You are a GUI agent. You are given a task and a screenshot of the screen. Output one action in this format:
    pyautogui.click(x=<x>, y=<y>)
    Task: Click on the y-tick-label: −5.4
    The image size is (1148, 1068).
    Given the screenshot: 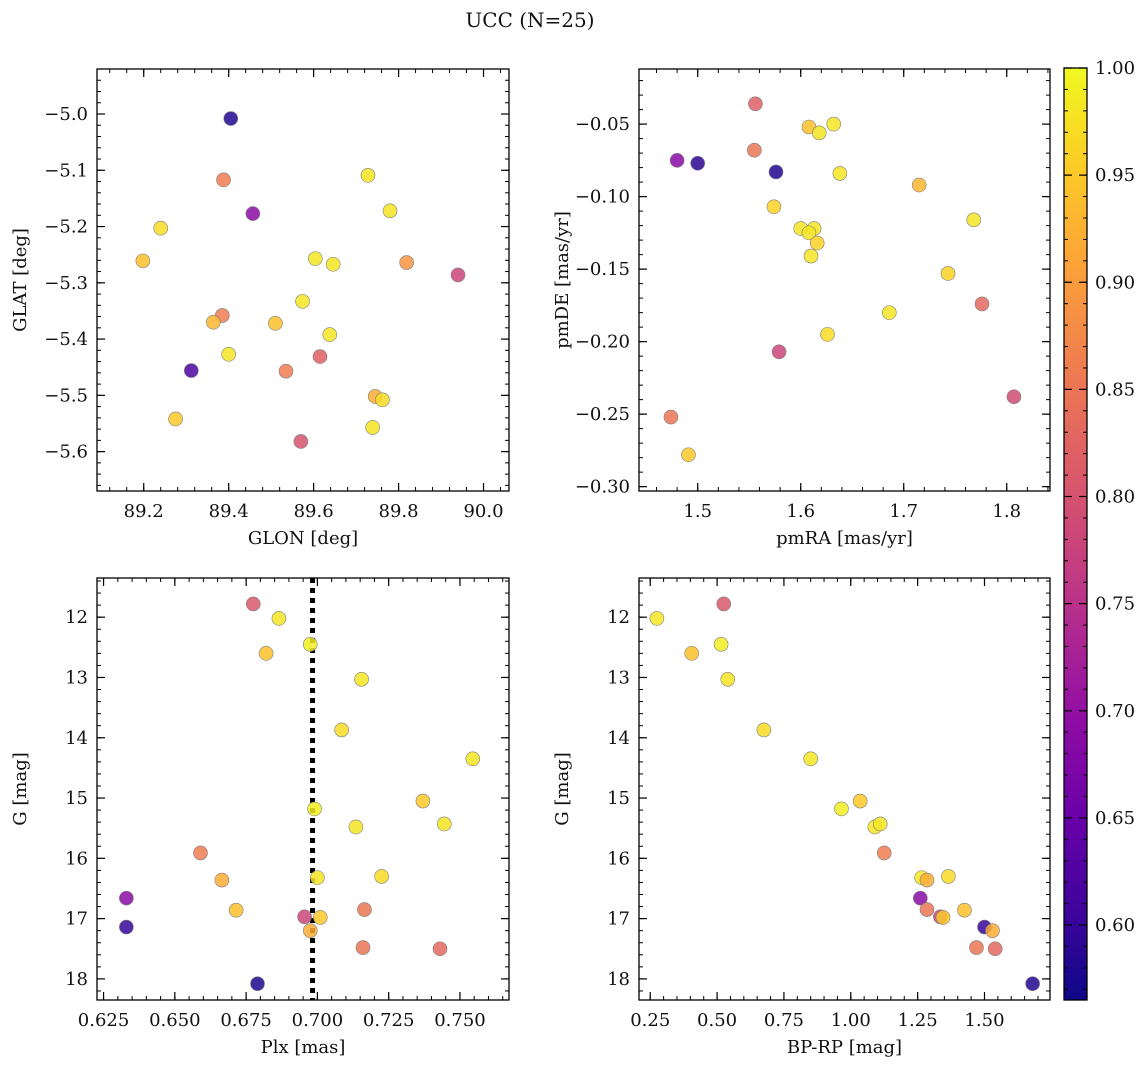 What is the action you would take?
    pyautogui.click(x=66, y=339)
    